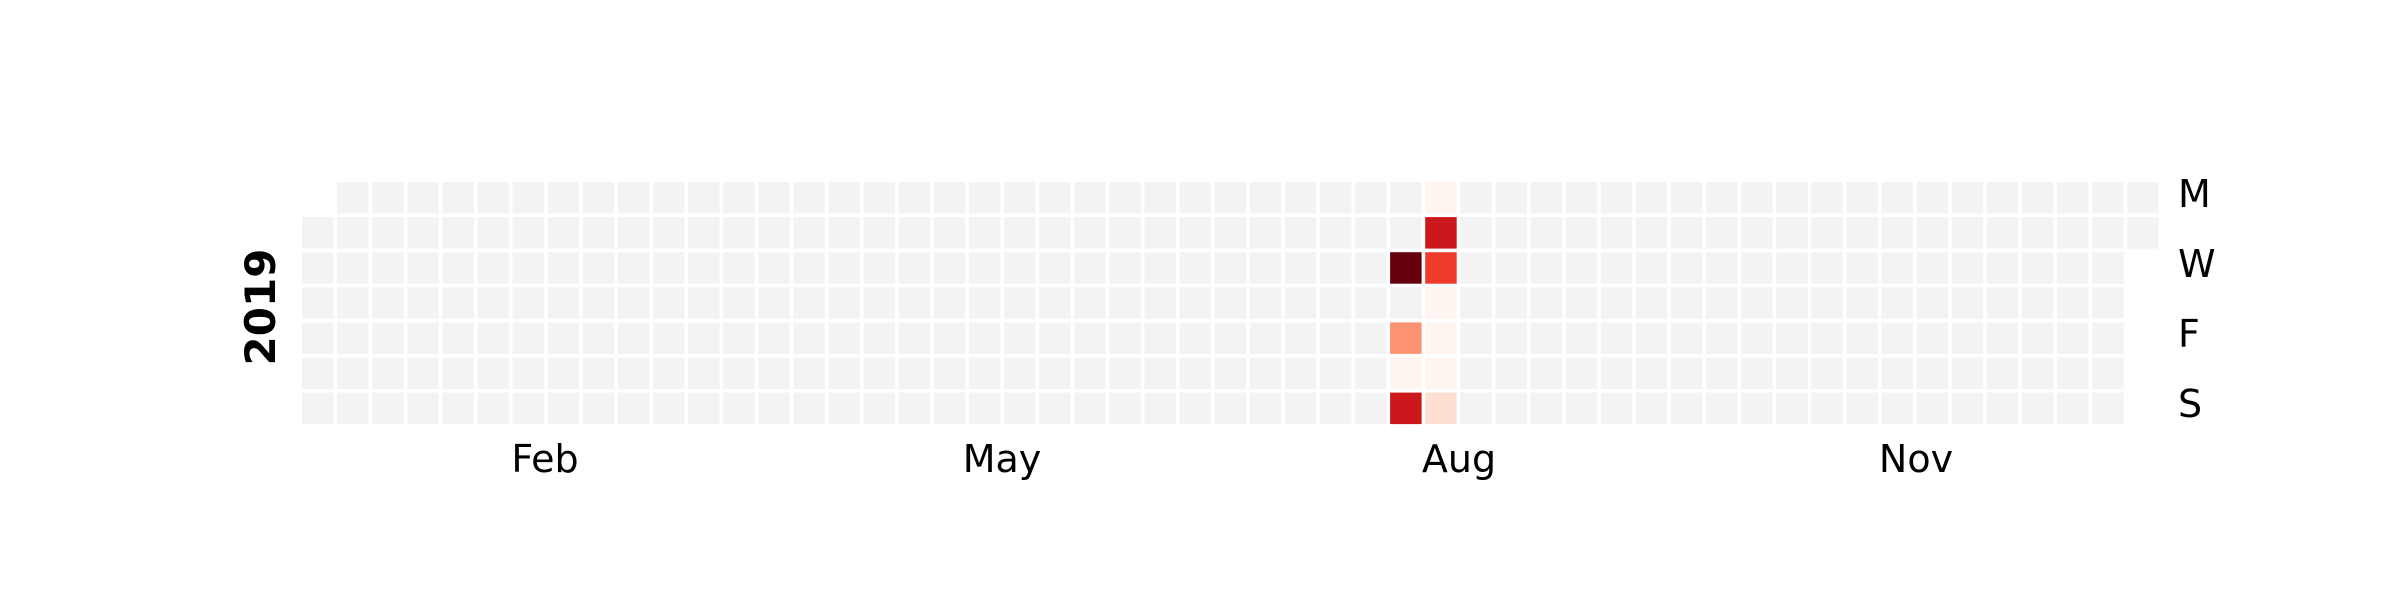 The width and height of the screenshot is (2400, 600). What do you see at coordinates (1916, 459) in the screenshot?
I see `month-label-nov: Nov` at bounding box center [1916, 459].